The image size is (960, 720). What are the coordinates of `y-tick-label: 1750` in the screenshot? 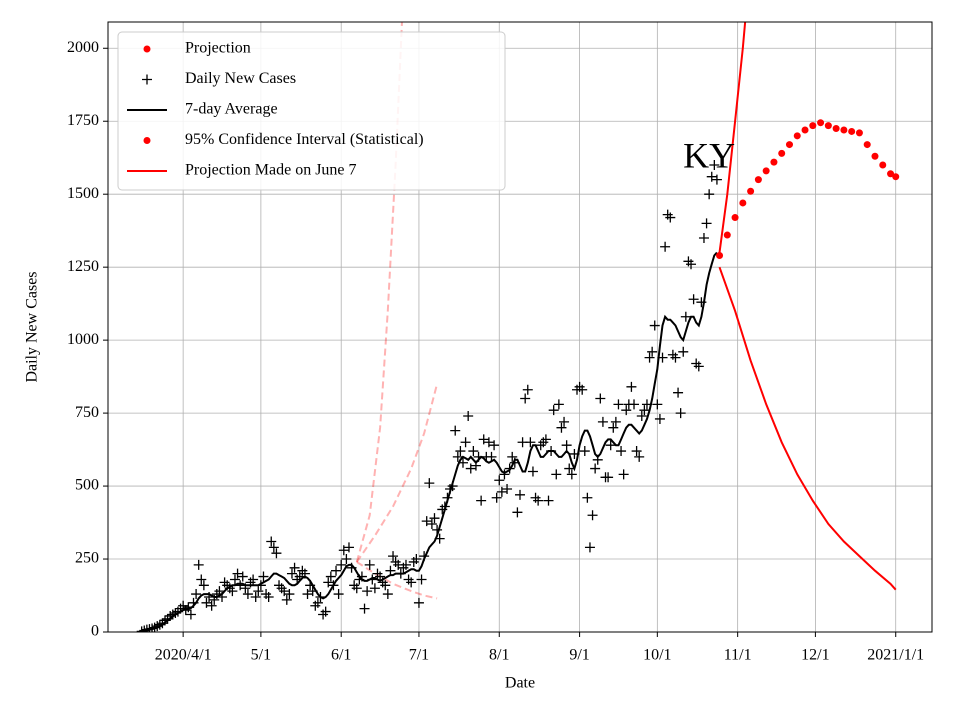 It's located at (83, 120).